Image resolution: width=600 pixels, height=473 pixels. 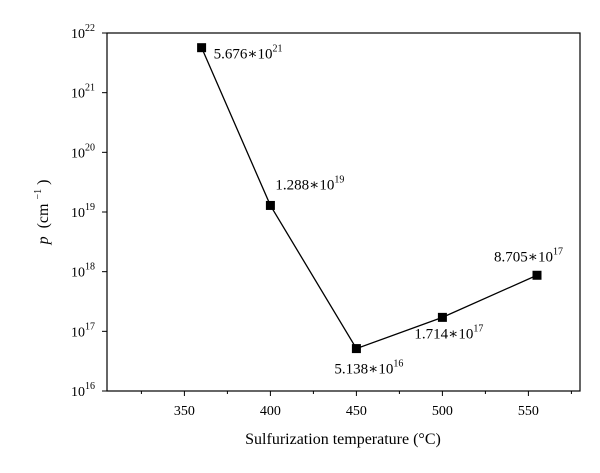 I want to click on x-tick-label: 350, so click(x=184, y=411).